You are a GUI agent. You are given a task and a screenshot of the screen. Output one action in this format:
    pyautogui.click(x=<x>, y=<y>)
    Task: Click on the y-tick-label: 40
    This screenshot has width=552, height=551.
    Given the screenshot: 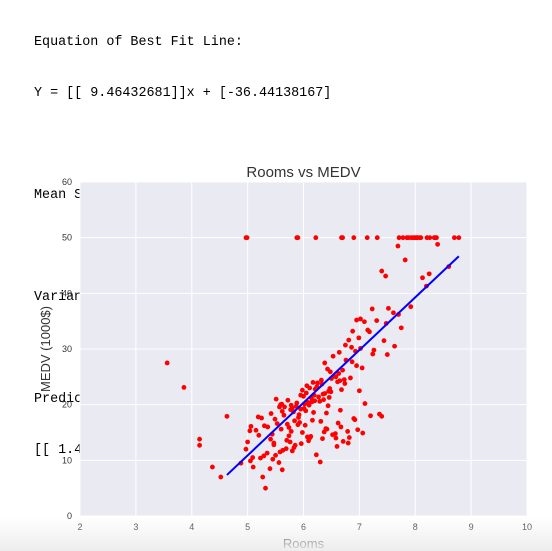 What is the action you would take?
    pyautogui.click(x=67, y=293)
    